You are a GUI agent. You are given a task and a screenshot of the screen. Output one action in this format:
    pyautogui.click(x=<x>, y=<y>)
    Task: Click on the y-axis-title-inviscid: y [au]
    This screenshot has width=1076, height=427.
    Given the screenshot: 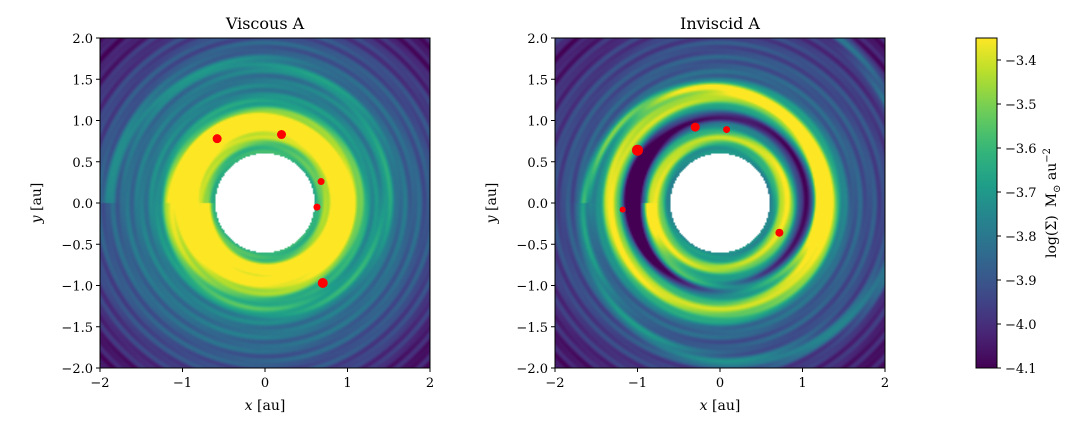 What is the action you would take?
    pyautogui.click(x=492, y=204)
    